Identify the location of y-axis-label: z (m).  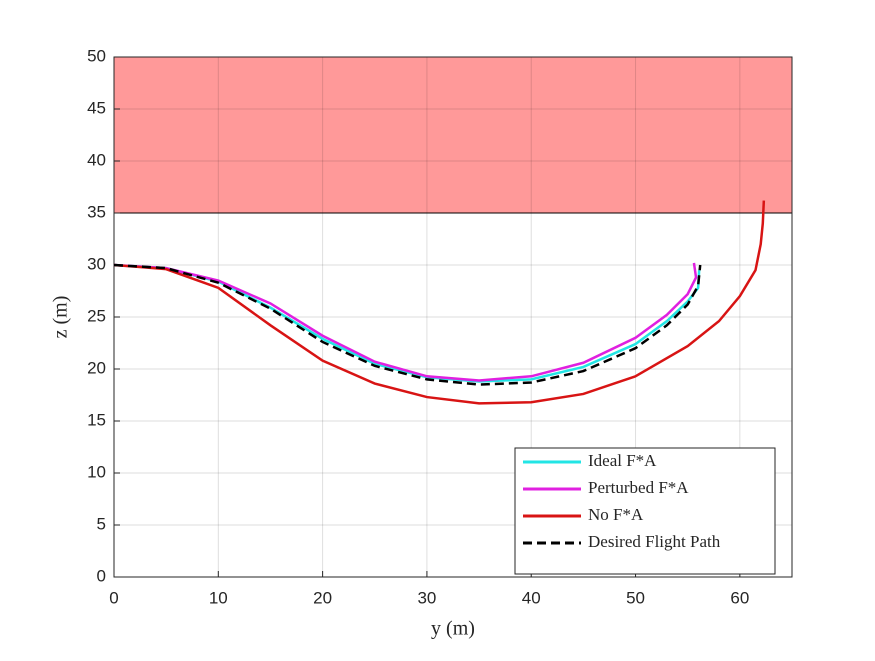
(61, 317).